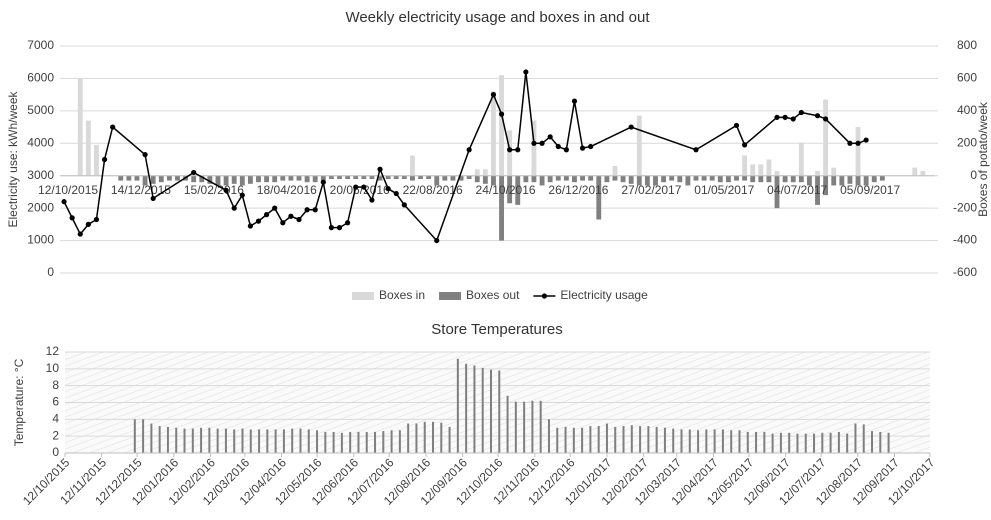 The image size is (991, 520). I want to click on y2-axis-title: Boxes of potato/week, so click(983, 159).